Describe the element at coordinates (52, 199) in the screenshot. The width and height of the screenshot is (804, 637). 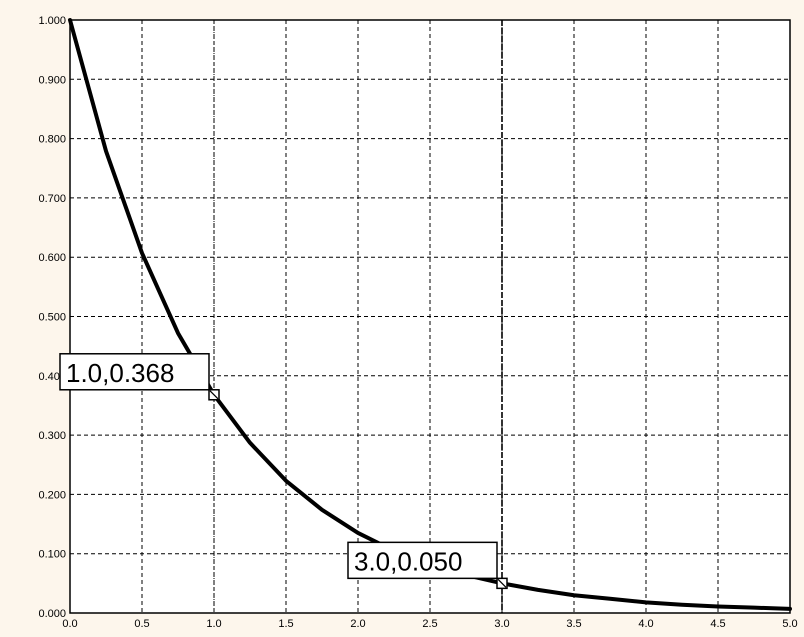
I see `y-tick-label: 0.700` at that location.